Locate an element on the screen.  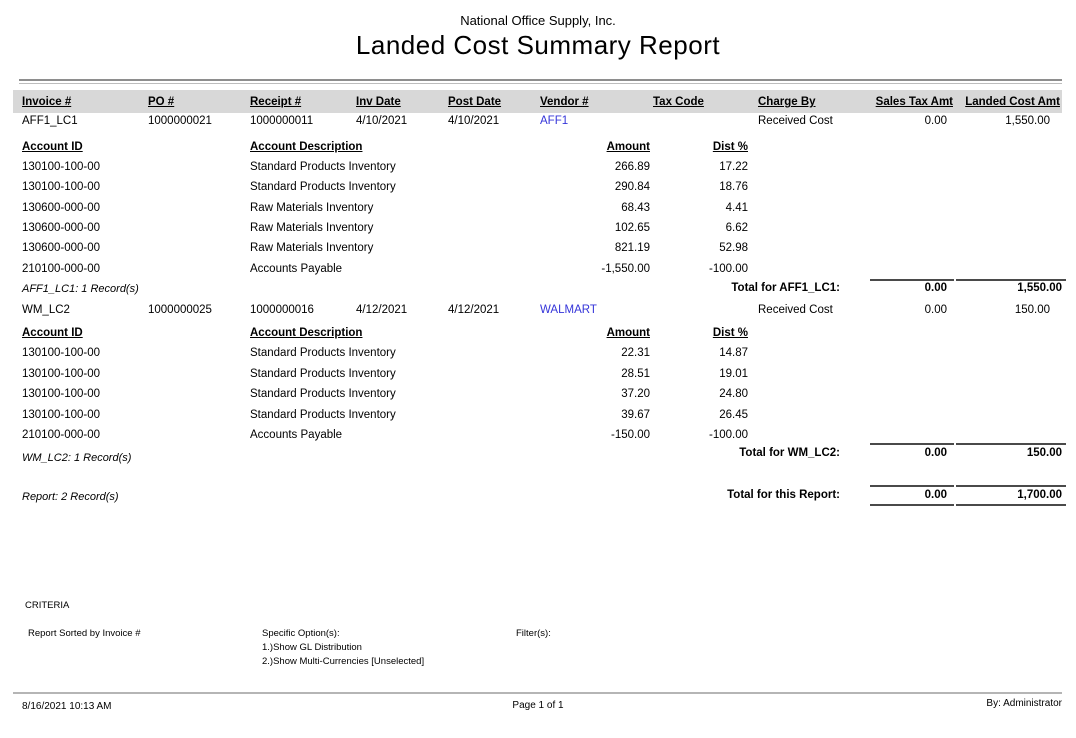
dist-pct-cell: -100.00 is located at coordinates (728, 435).